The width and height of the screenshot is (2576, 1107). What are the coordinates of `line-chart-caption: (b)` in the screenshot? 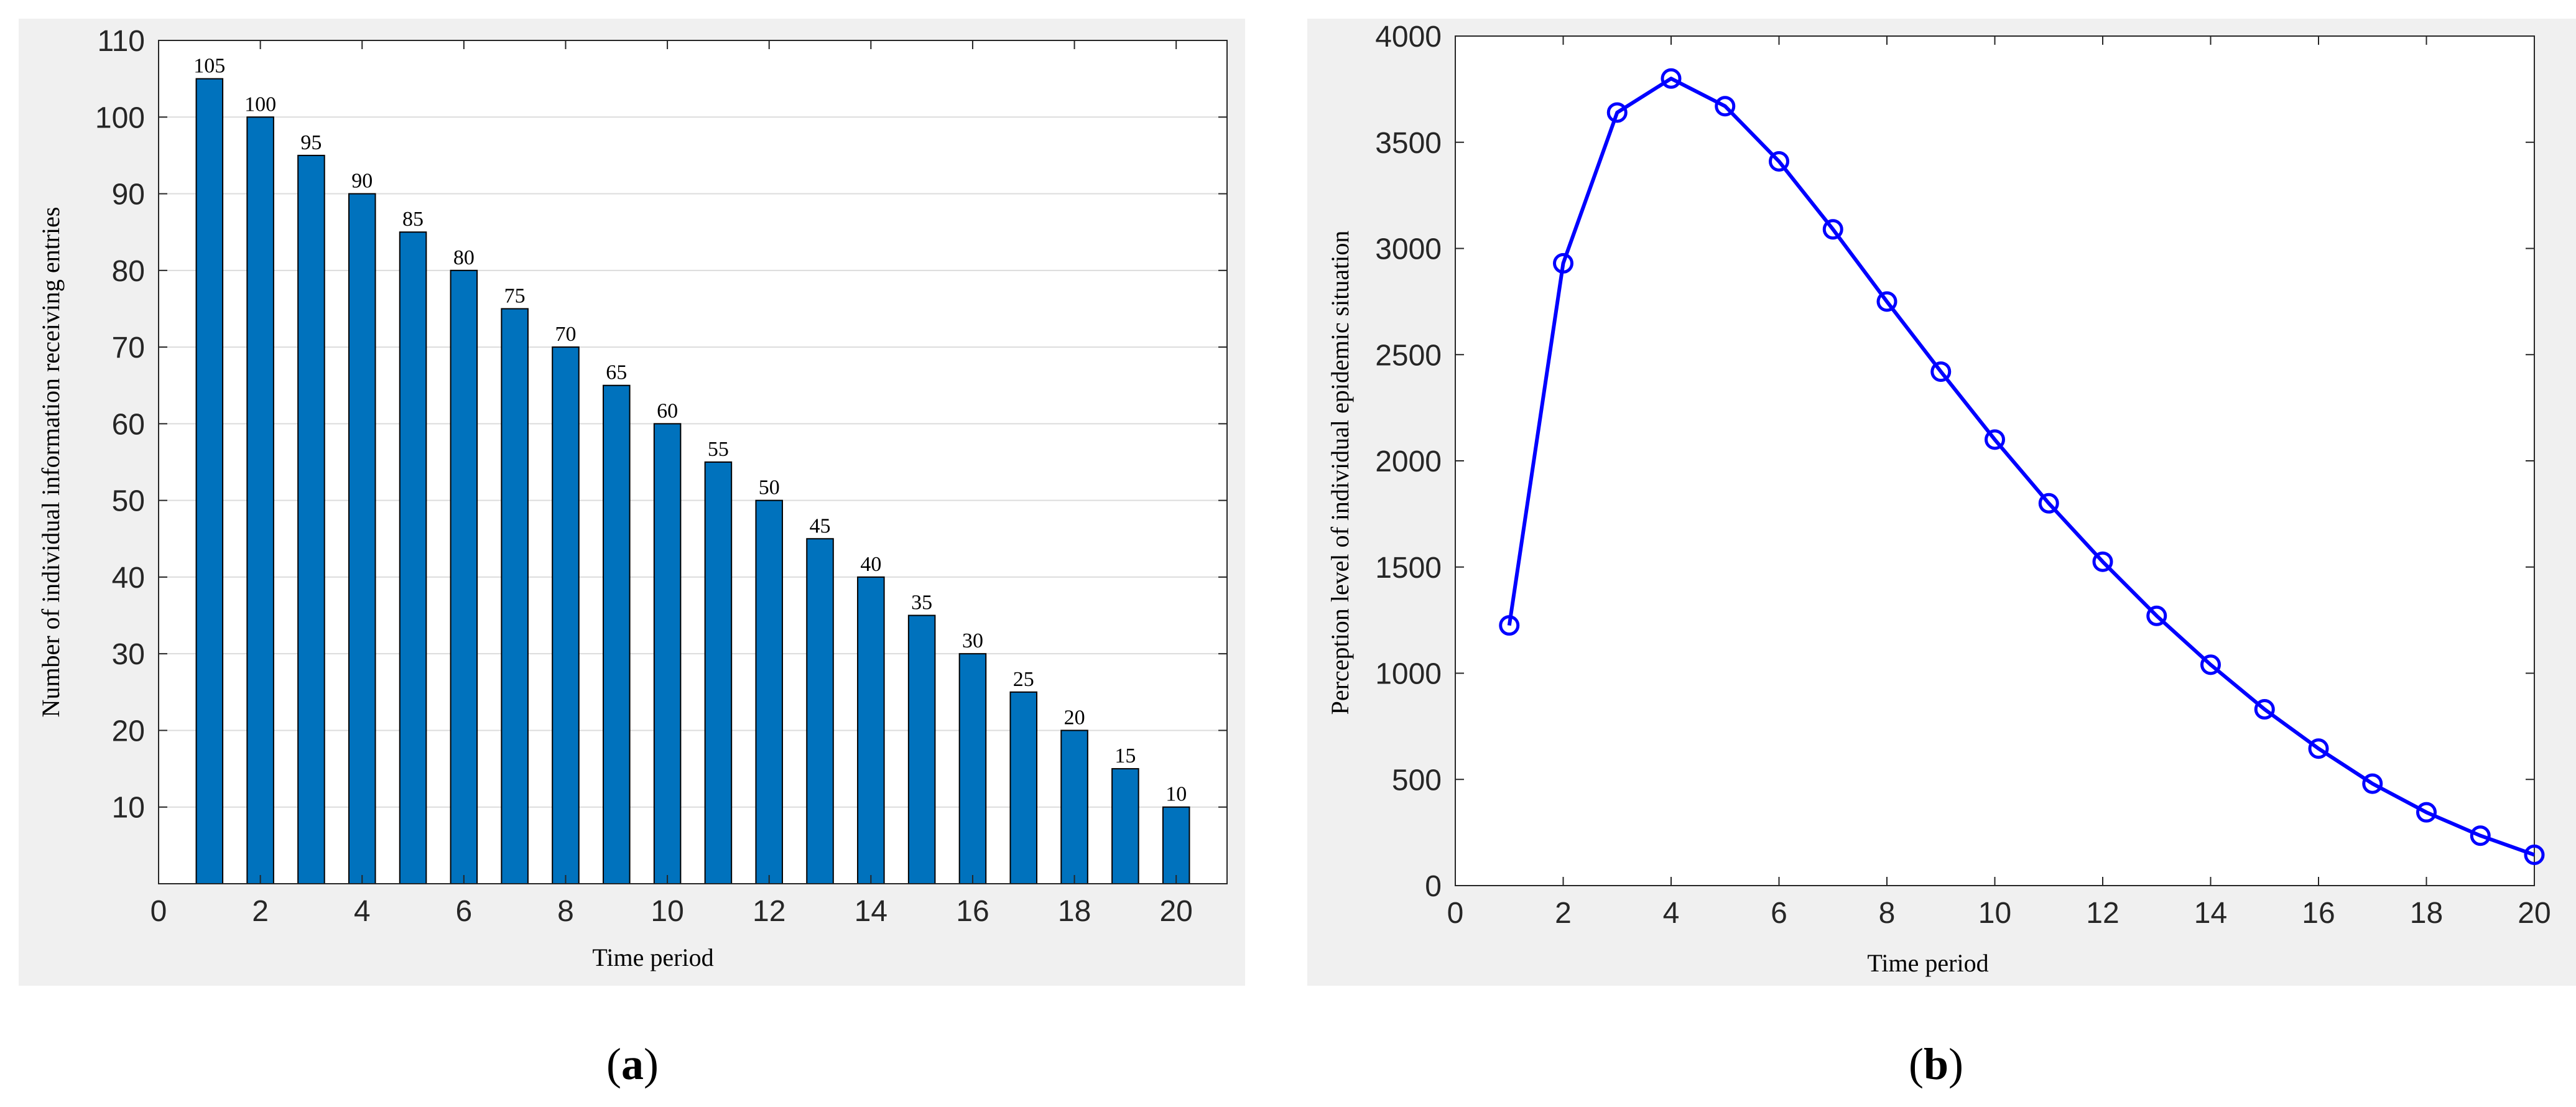 It's located at (1936, 1064).